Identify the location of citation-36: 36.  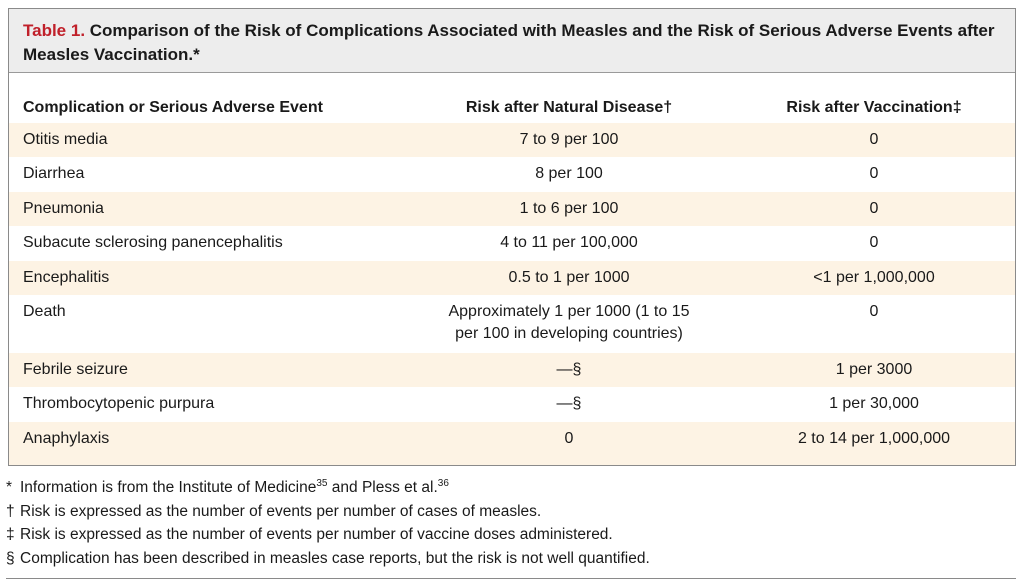
(443, 483).